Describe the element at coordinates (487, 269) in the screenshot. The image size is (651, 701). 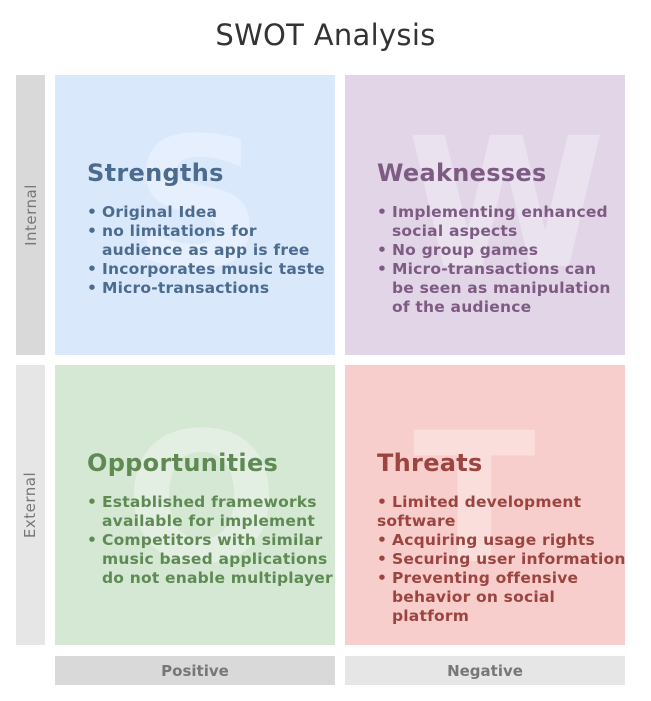
I see `list-item: • Micro-transactions can` at that location.